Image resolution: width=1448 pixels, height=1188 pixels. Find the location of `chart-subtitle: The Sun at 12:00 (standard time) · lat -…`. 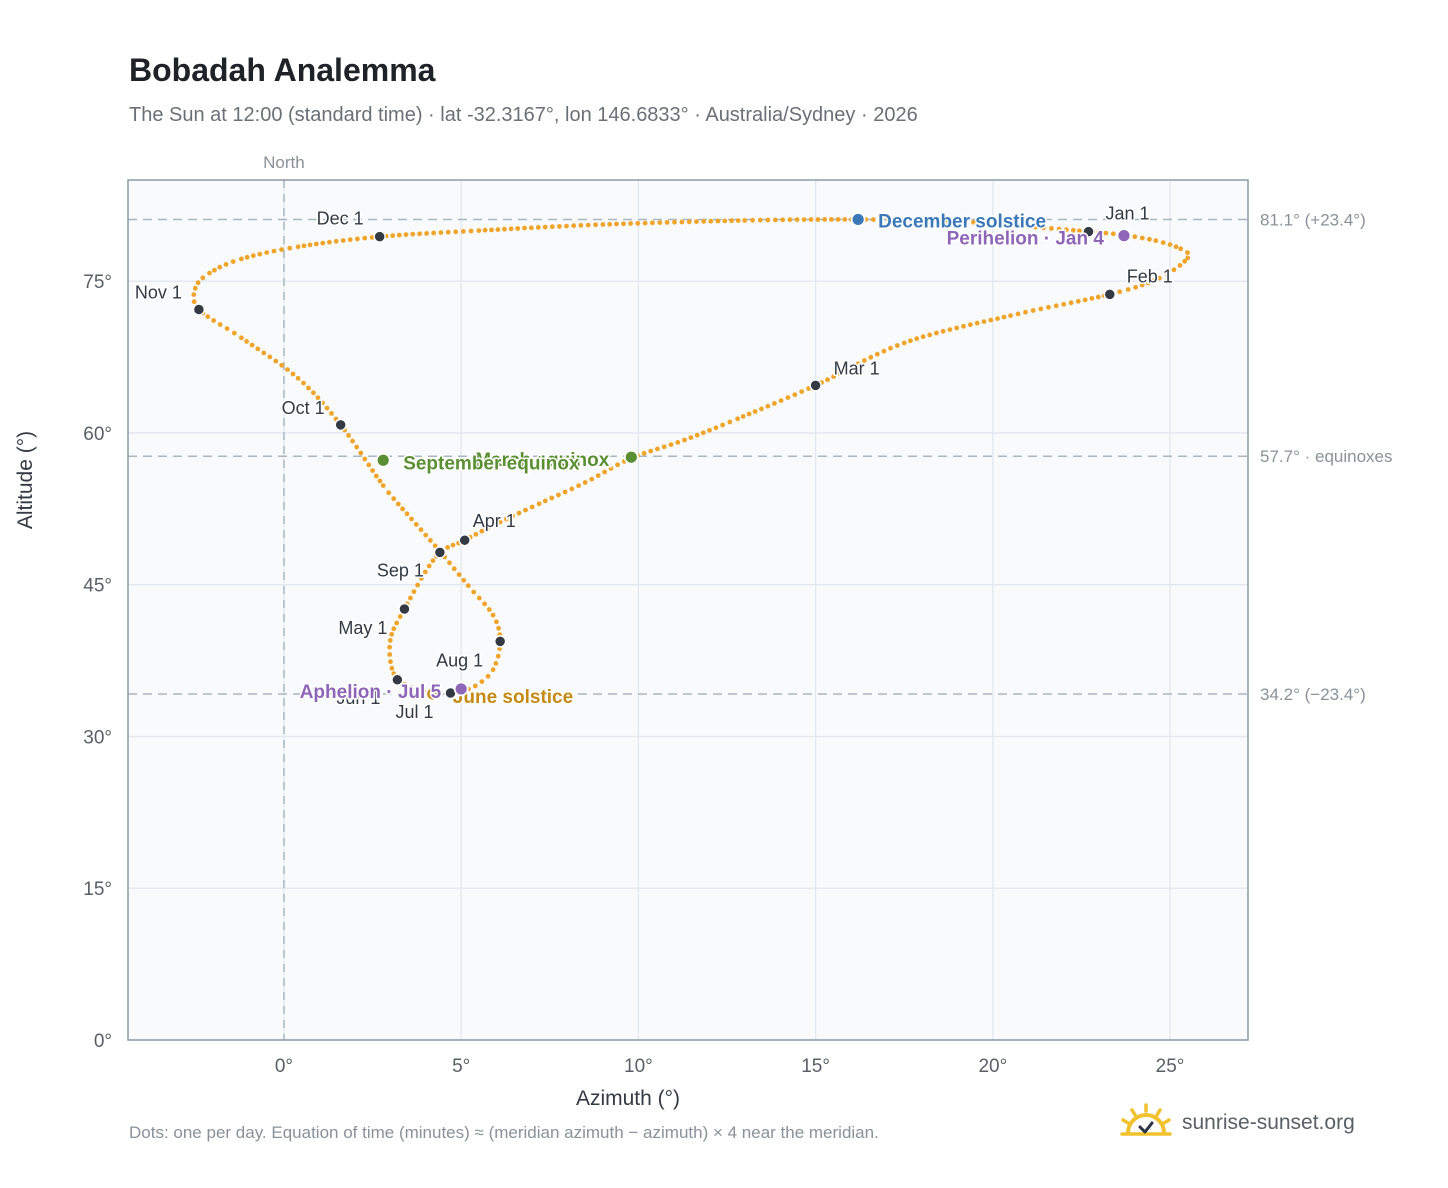

chart-subtitle: The Sun at 12:00 (standard time) · lat -… is located at coordinates (523, 115).